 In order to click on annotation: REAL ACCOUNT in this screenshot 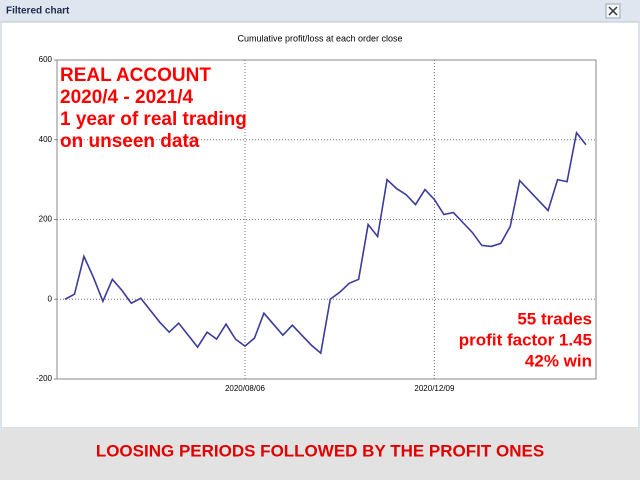, I will do `click(135, 75)`.